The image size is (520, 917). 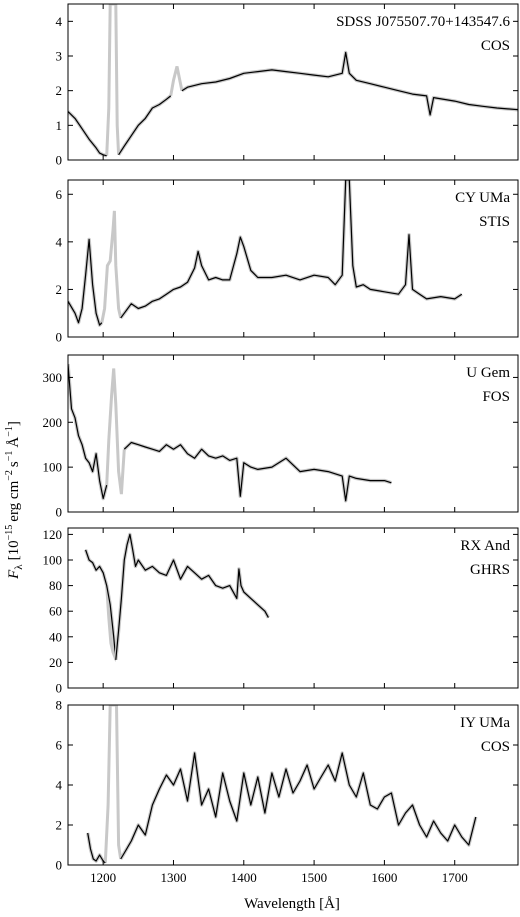 What do you see at coordinates (59, 125) in the screenshot?
I see `y-tick-label: 1` at bounding box center [59, 125].